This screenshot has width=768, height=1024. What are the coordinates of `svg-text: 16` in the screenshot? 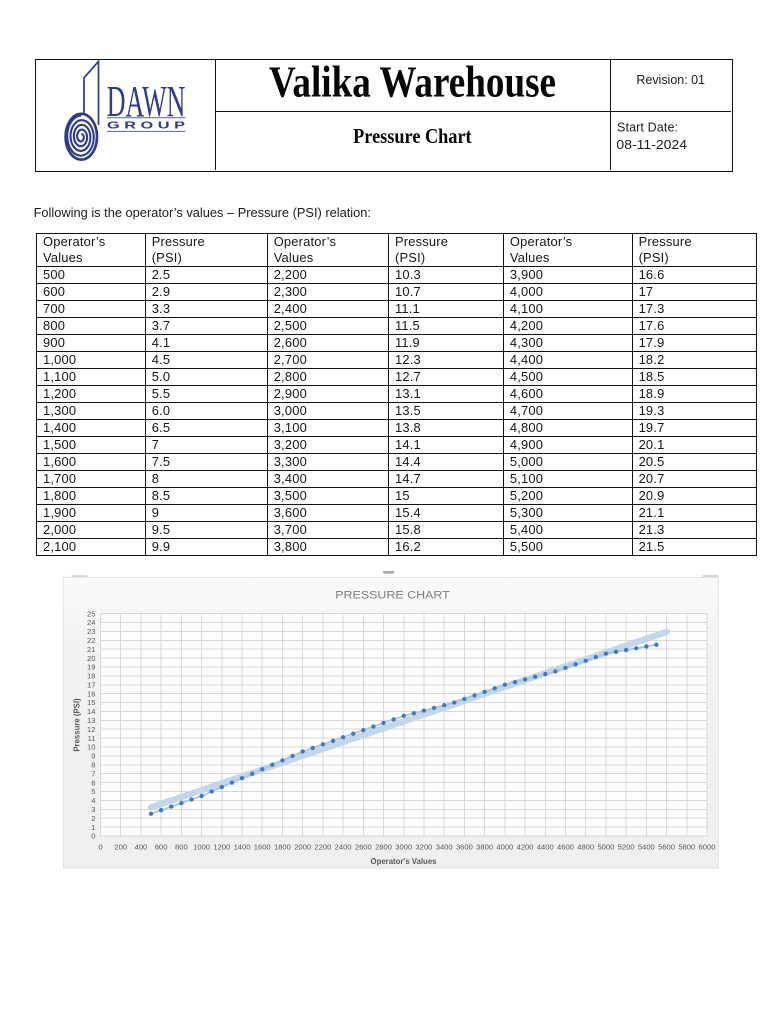 It's located at (91, 693).